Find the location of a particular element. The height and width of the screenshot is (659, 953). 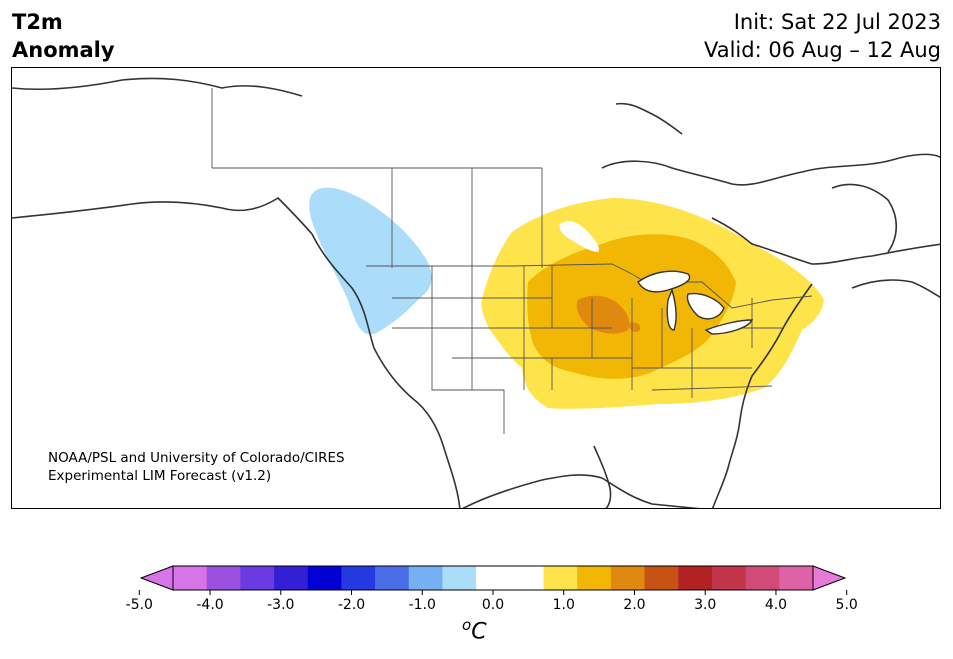

colorbar-ticks: -5.0 -4.0 -3.0 -2.0 -1.0 0.0 1.0 2.0 3.0 4.0 5.0 is located at coordinates (492, 601).